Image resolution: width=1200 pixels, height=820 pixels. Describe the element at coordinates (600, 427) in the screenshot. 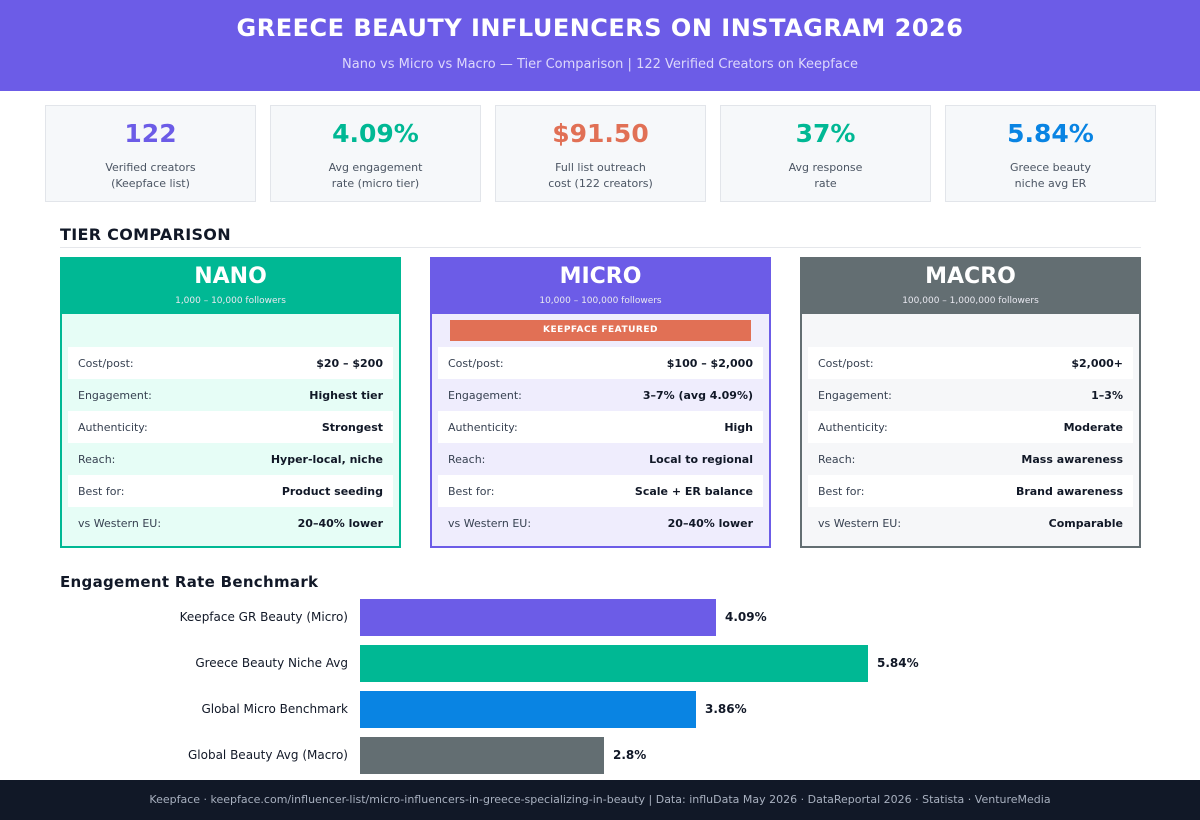

I see `tier-row: Authenticity: High` at that location.